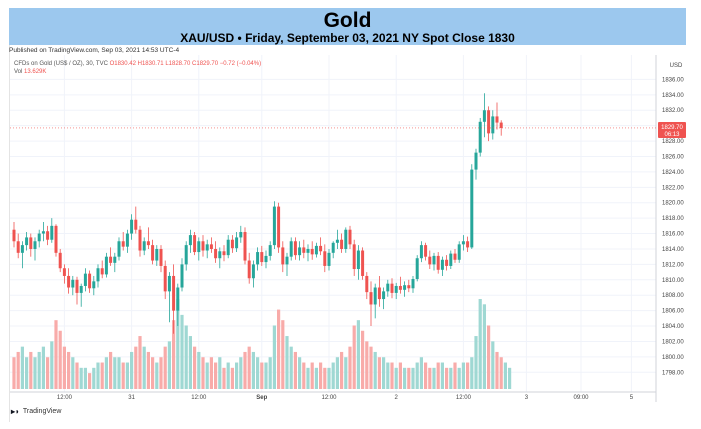 This screenshot has height=429, width=701. What do you see at coordinates (673, 373) in the screenshot?
I see `price-tick-label: 1798.00` at bounding box center [673, 373].